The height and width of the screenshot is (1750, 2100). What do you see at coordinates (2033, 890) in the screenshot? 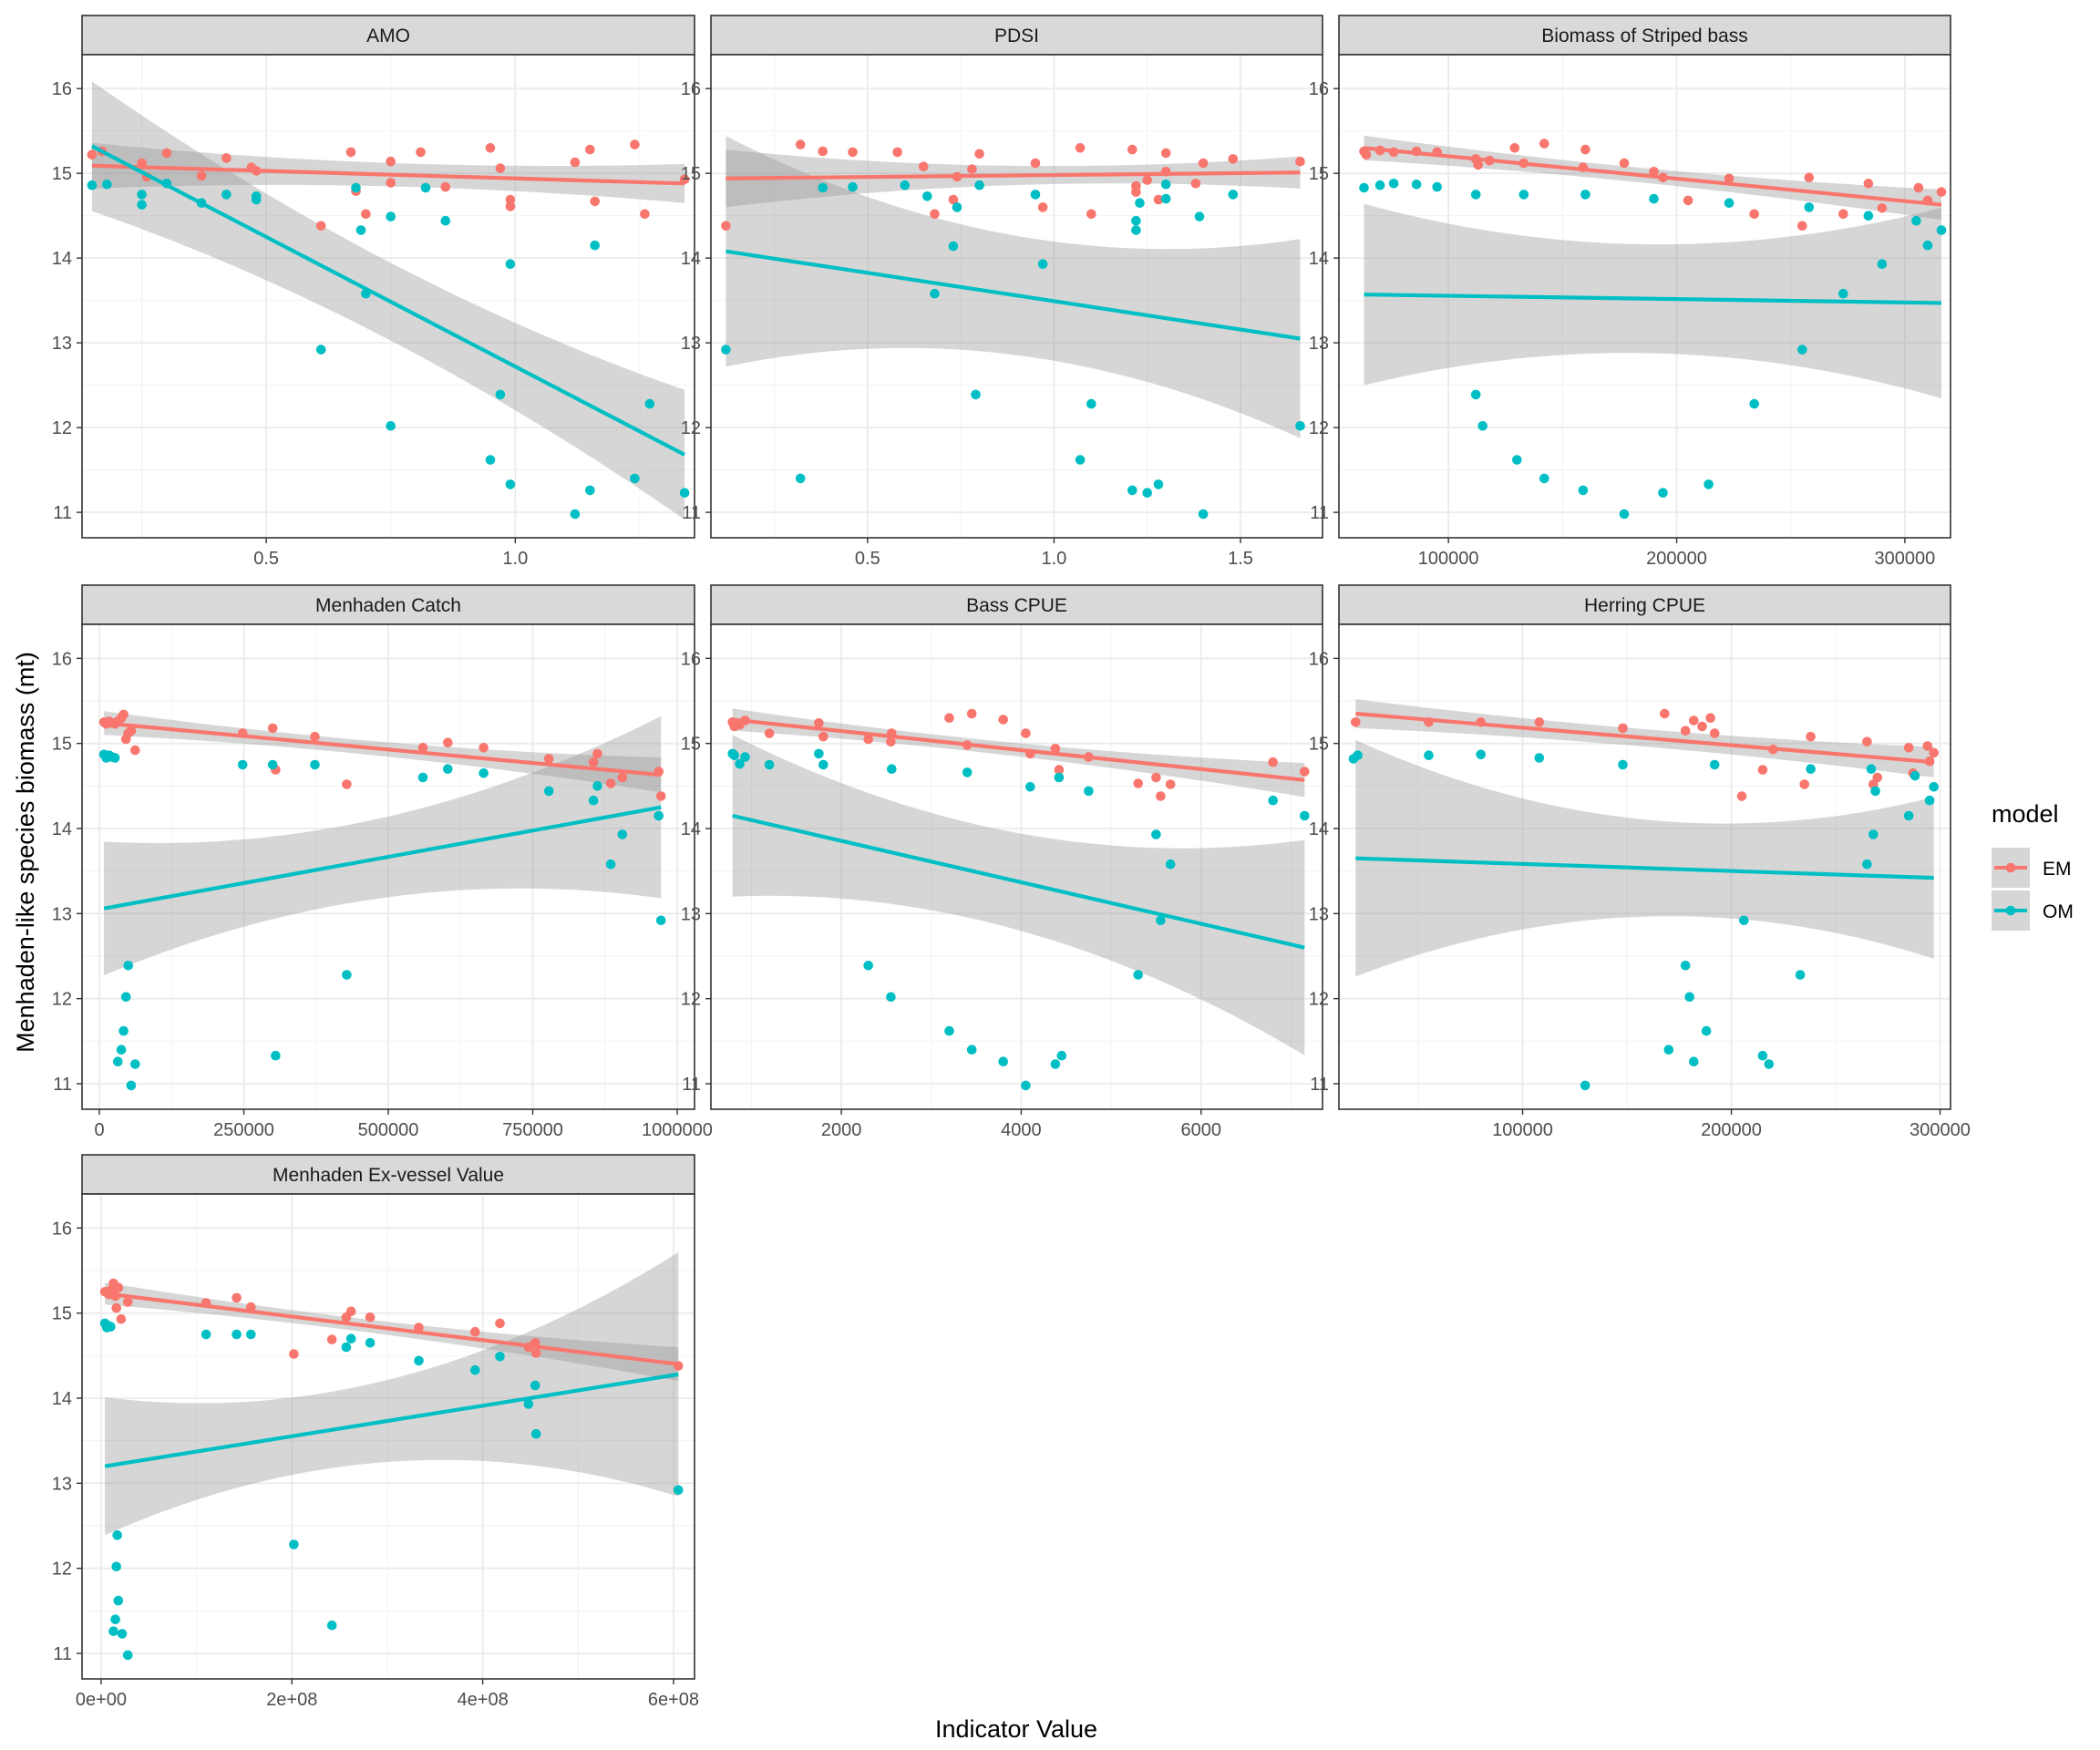
I see `legend-items: EM OM` at bounding box center [2033, 890].